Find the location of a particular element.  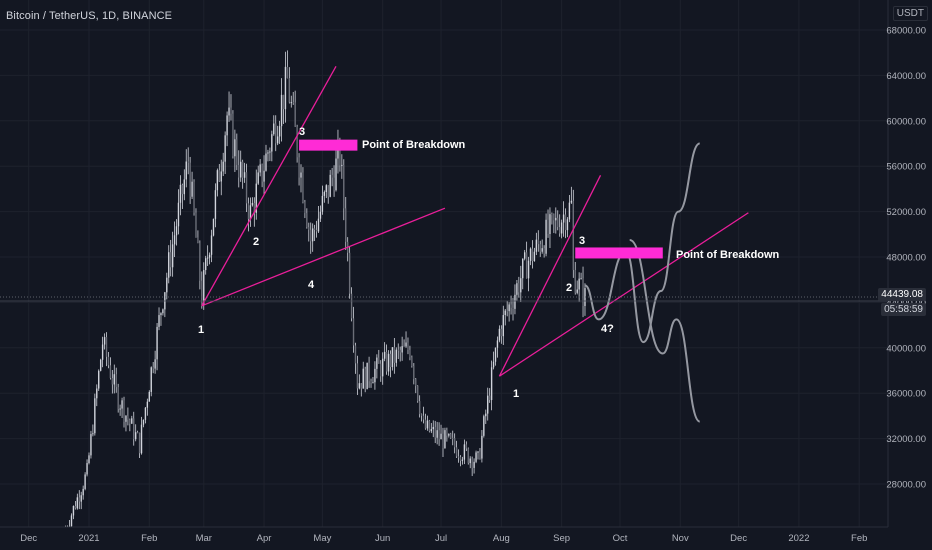

projection-paths is located at coordinates (642, 282).